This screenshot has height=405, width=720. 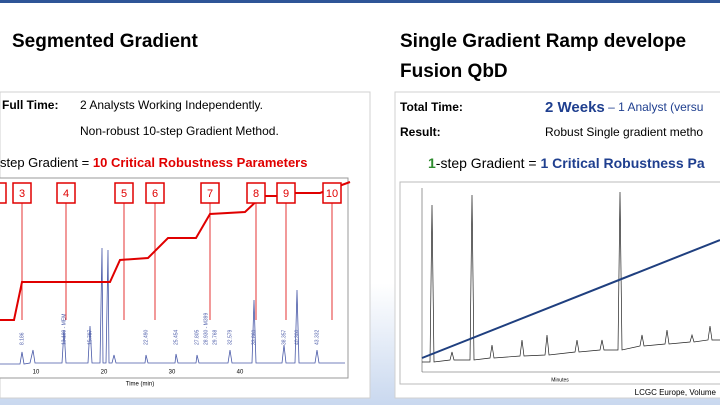 I want to click on method: Non-robust 10-step Gradient Method., so click(x=179, y=131).